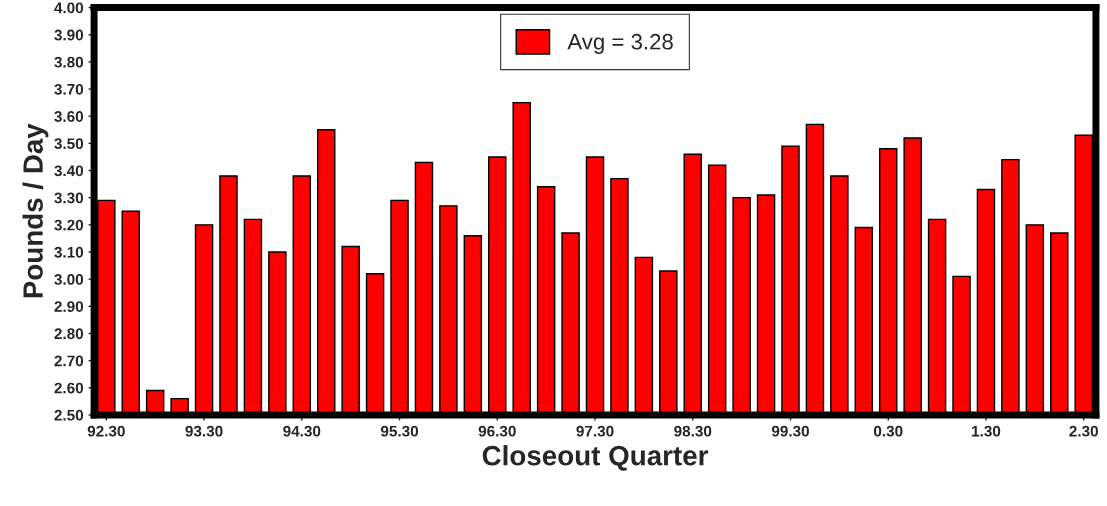 This screenshot has height=506, width=1107. Describe the element at coordinates (69, 144) in the screenshot. I see `y-tick-label: 3.50` at that location.